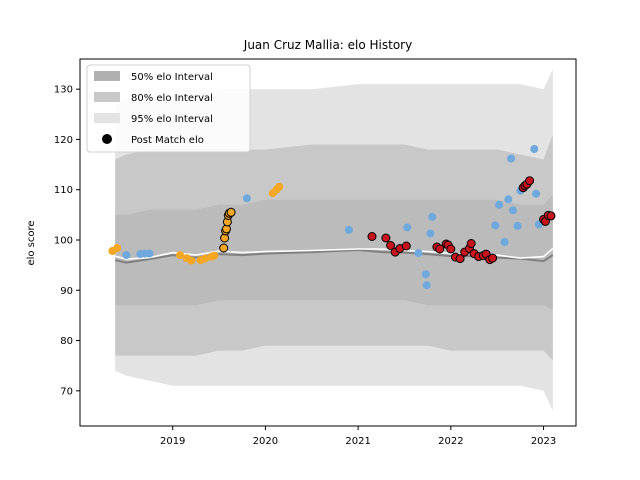  I want to click on y-tick-label: 80, so click(66, 341).